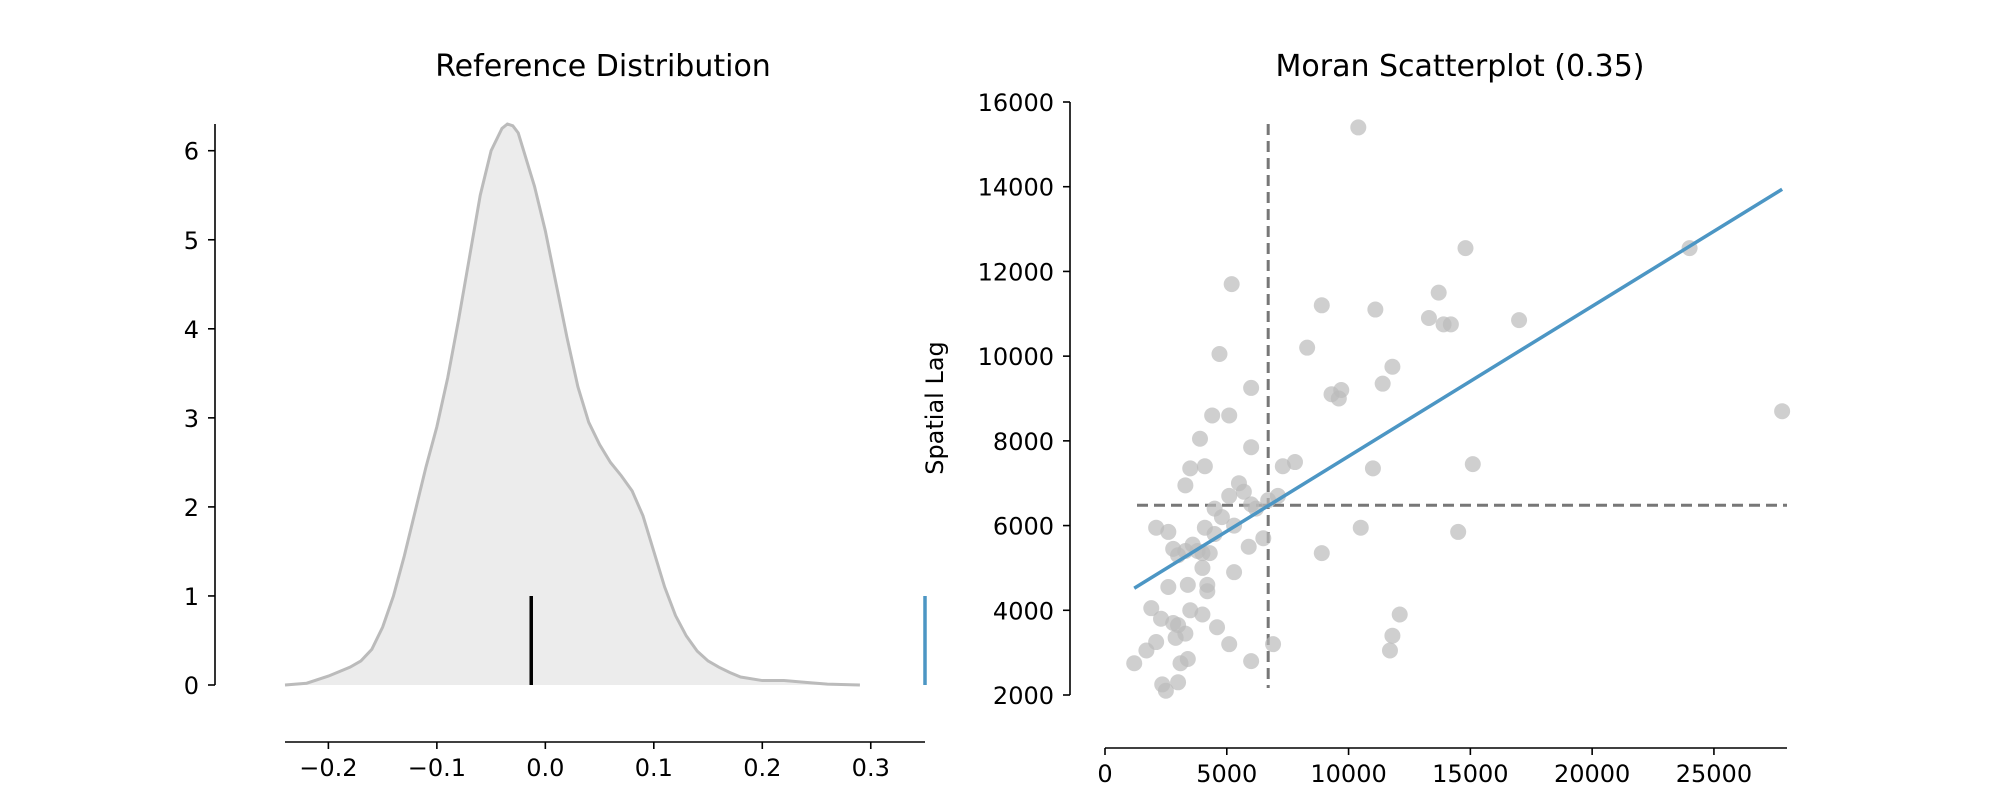  Describe the element at coordinates (1714, 774) in the screenshot. I see `x-tick-label: 25000` at that location.